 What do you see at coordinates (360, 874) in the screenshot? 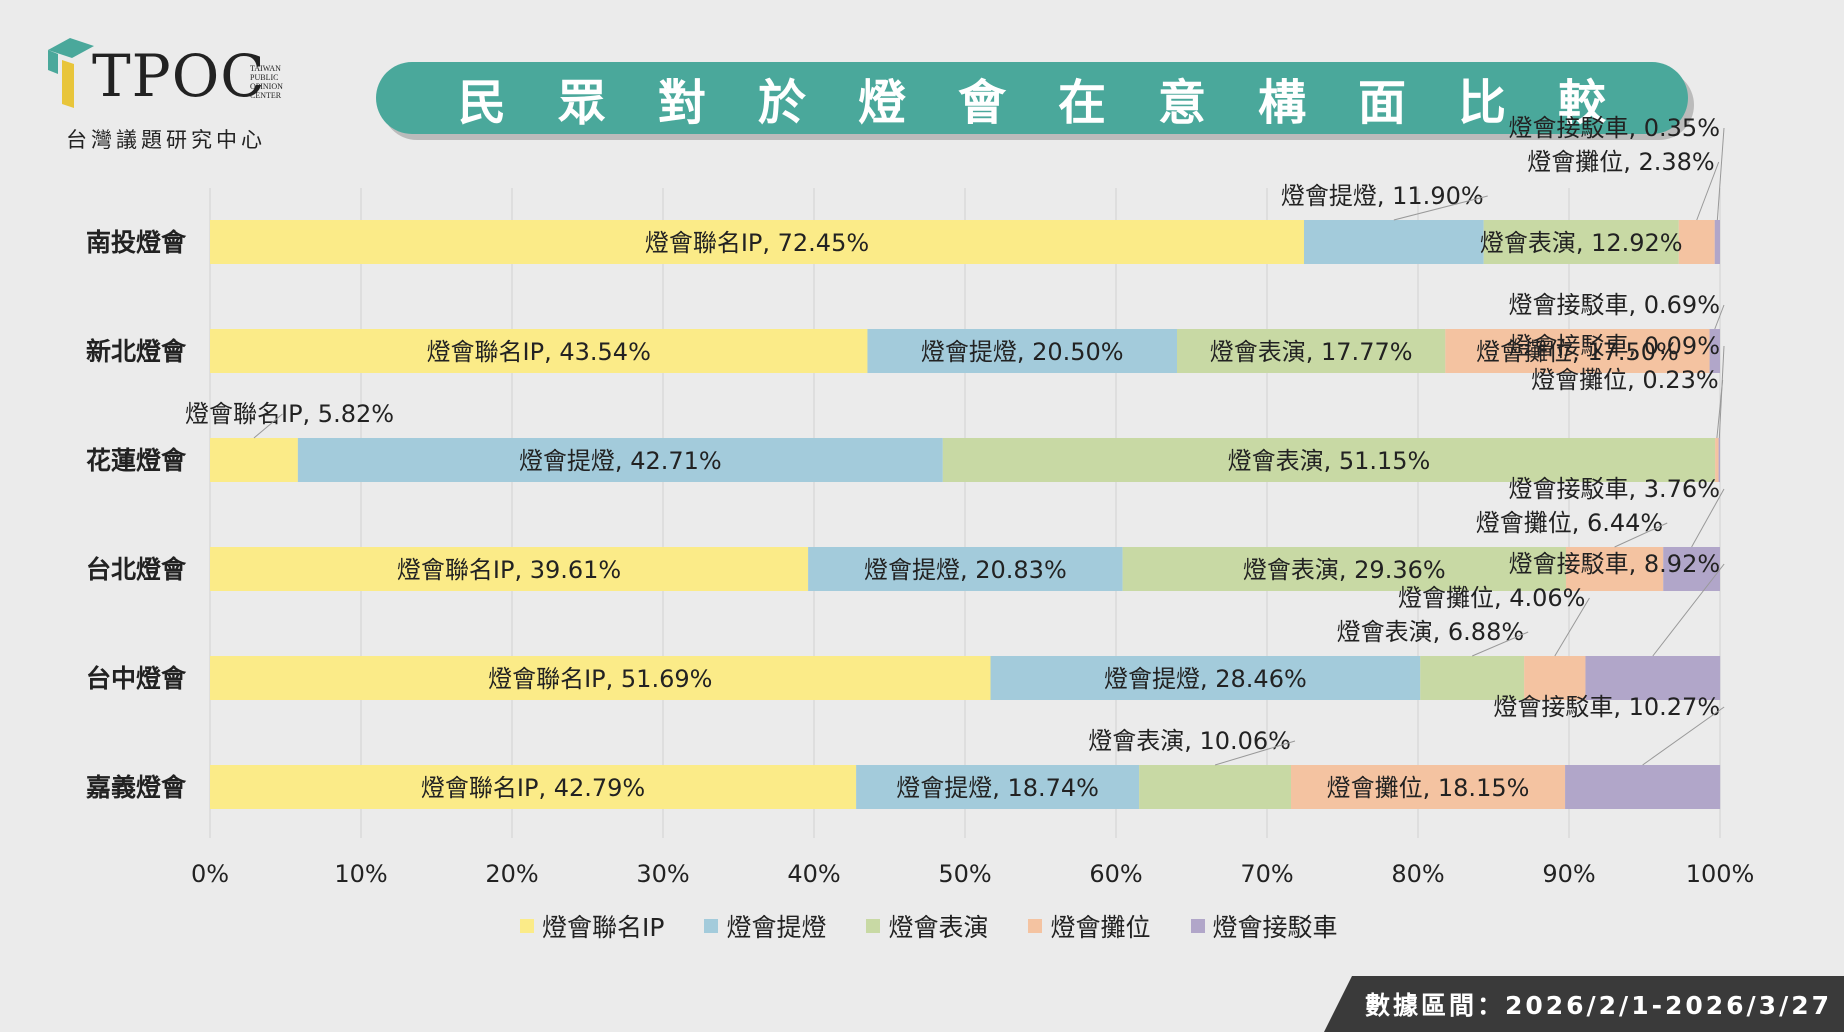
I see `x-tick-label: 10%` at bounding box center [360, 874].